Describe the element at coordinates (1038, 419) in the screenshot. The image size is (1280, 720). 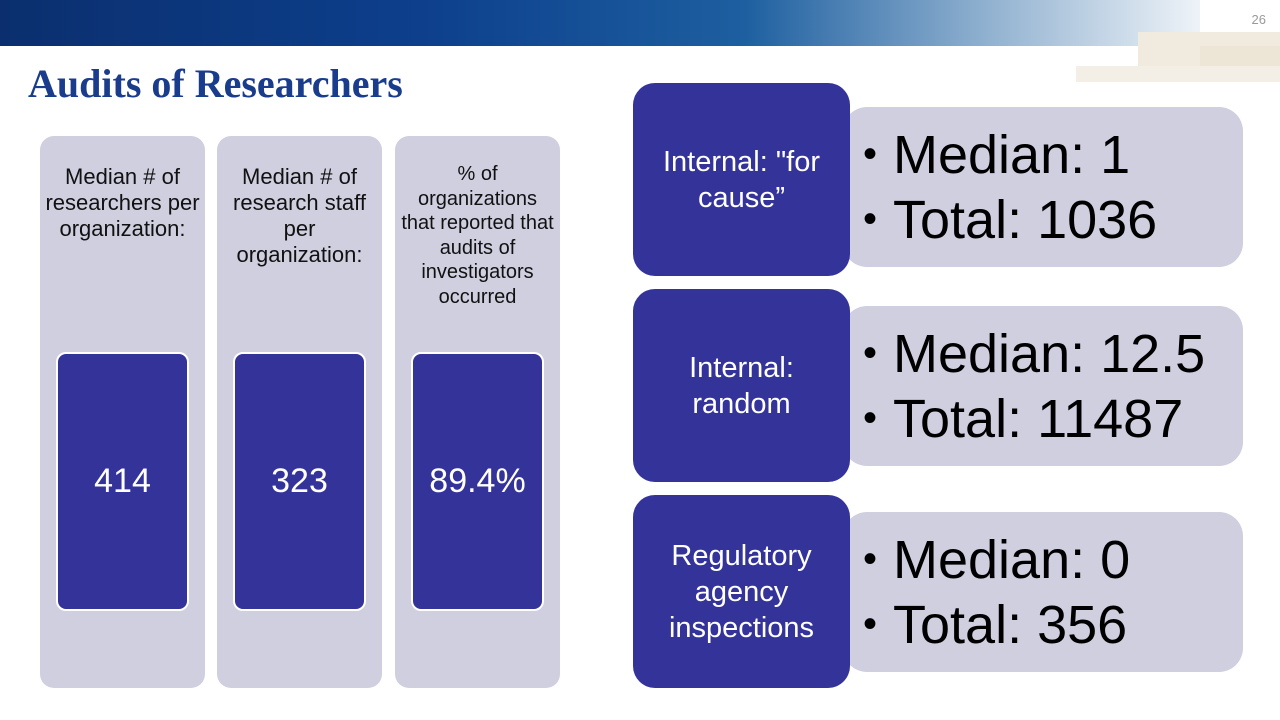
I see `total-text: Total: 11487` at that location.